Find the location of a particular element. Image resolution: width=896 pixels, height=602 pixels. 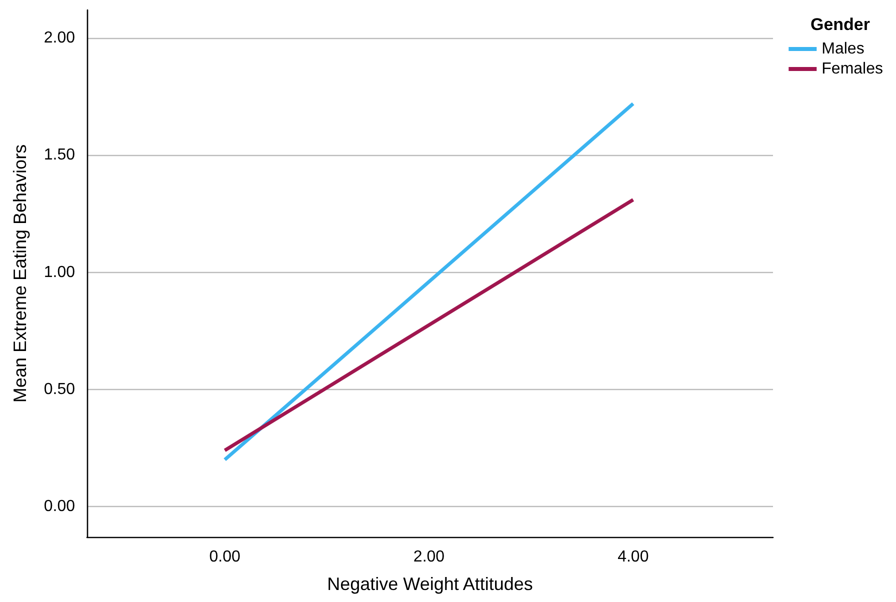

y-axis-title: Mean Extreme Eating Behaviors is located at coordinates (20, 273).